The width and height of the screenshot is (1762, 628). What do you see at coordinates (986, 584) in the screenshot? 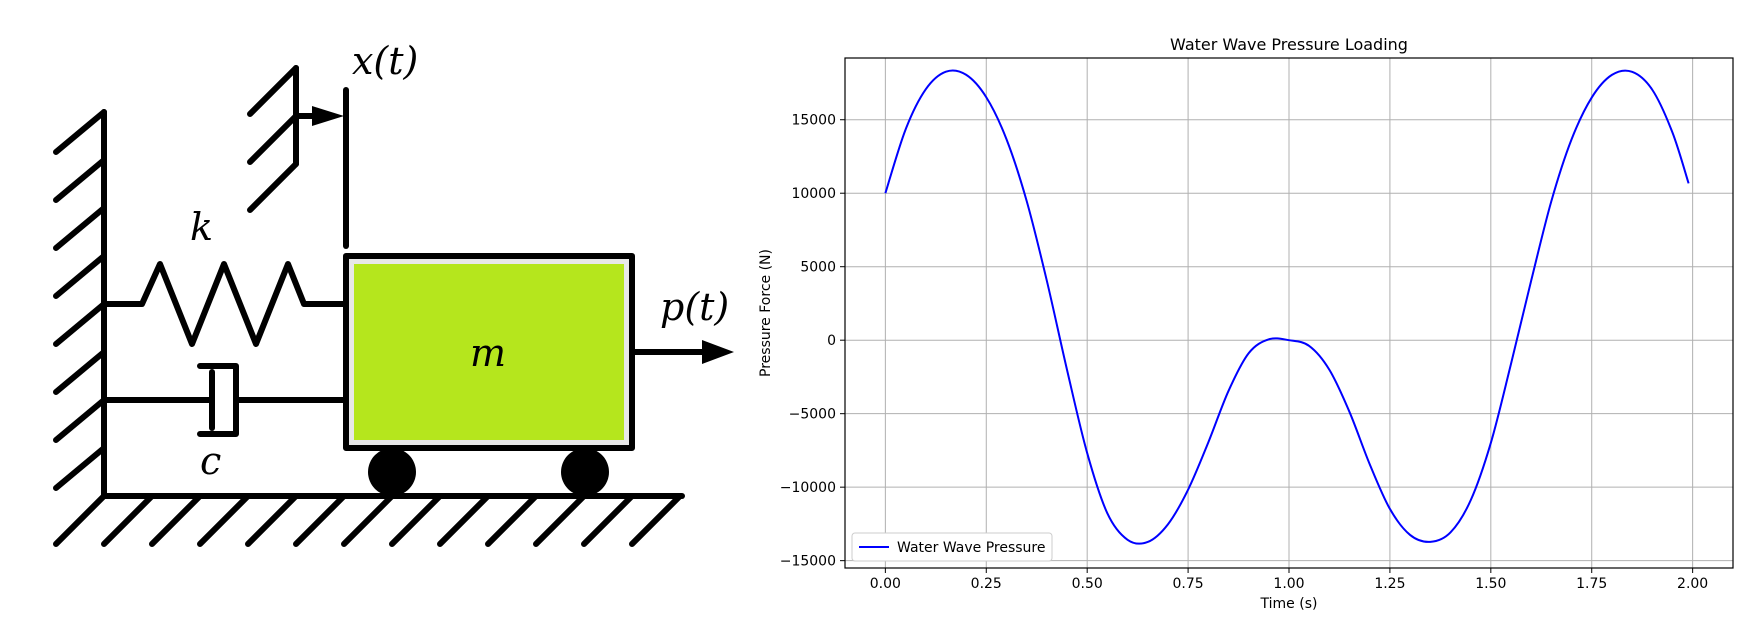
I see `x-tick-label: 0.25` at bounding box center [986, 584].